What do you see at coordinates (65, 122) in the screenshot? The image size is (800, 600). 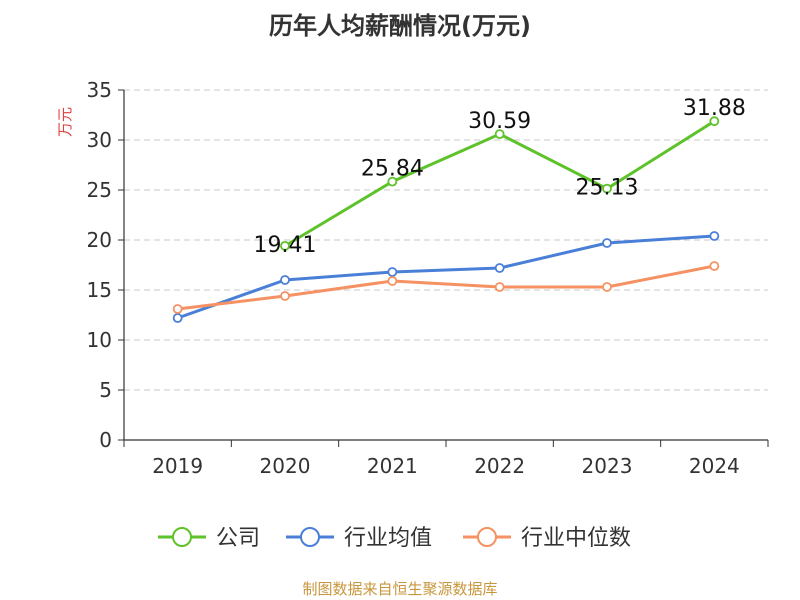 I see `y-axis-label: 万元` at bounding box center [65, 122].